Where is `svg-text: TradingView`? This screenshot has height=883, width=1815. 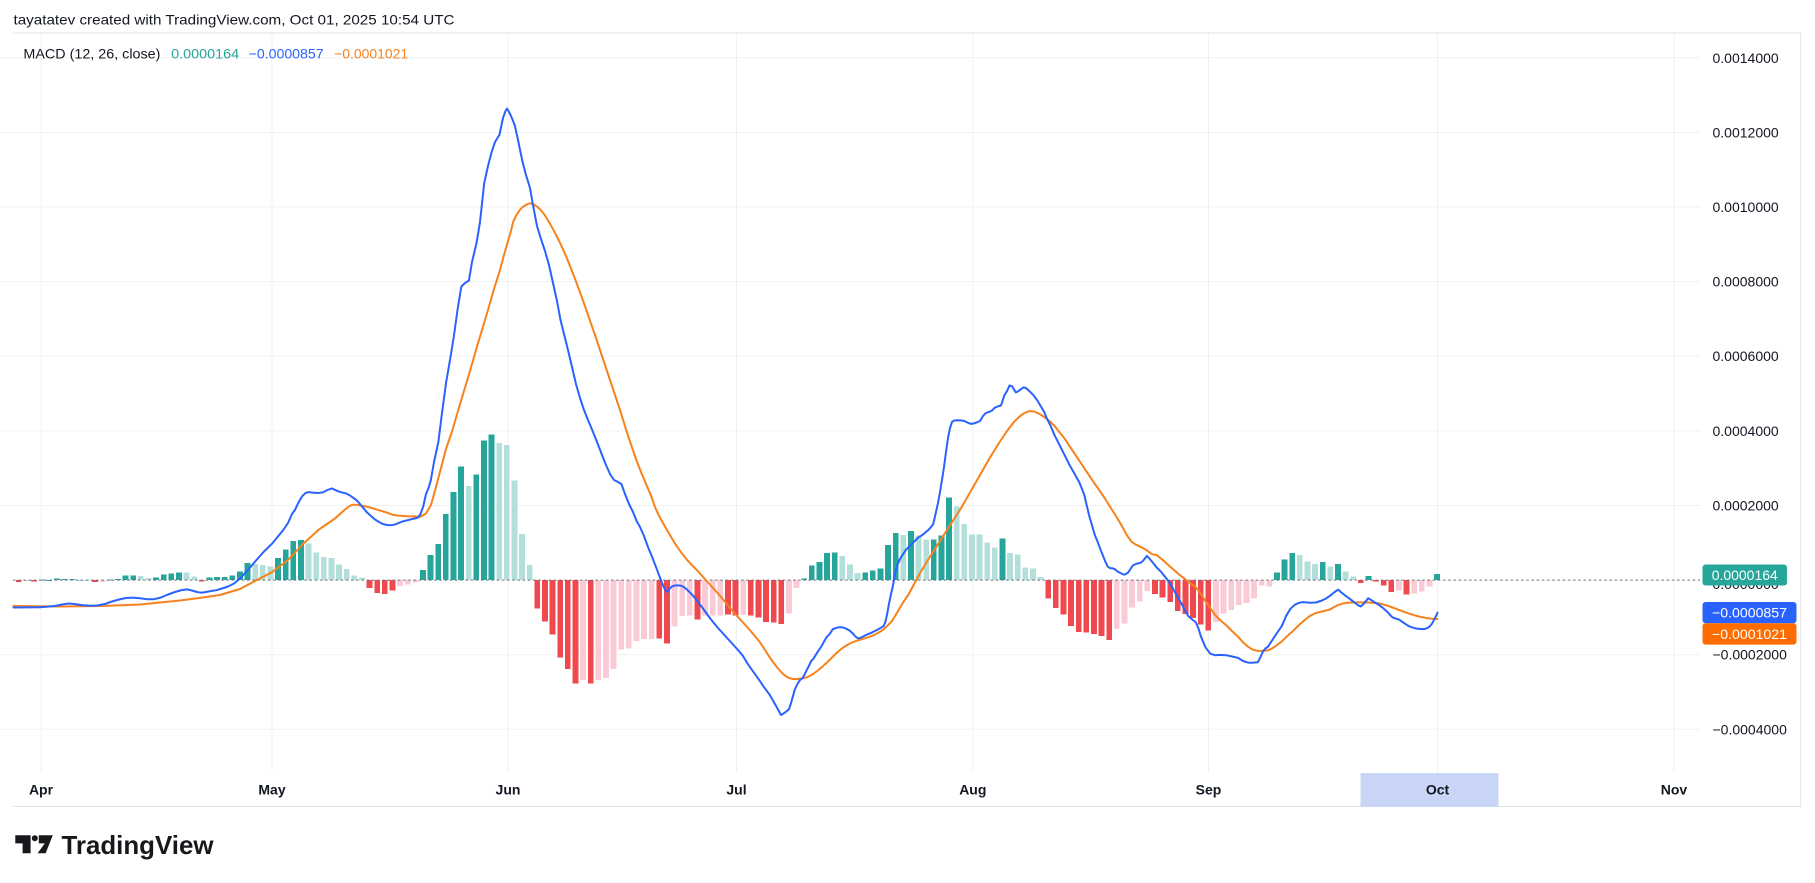
svg-text: TradingView is located at coordinates (138, 845).